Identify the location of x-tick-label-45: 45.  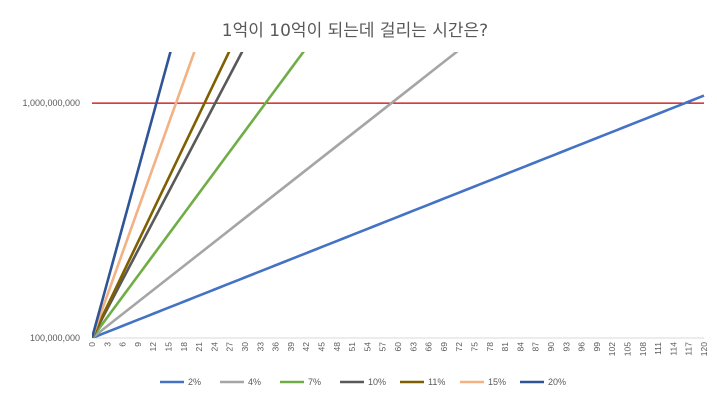
(322, 347).